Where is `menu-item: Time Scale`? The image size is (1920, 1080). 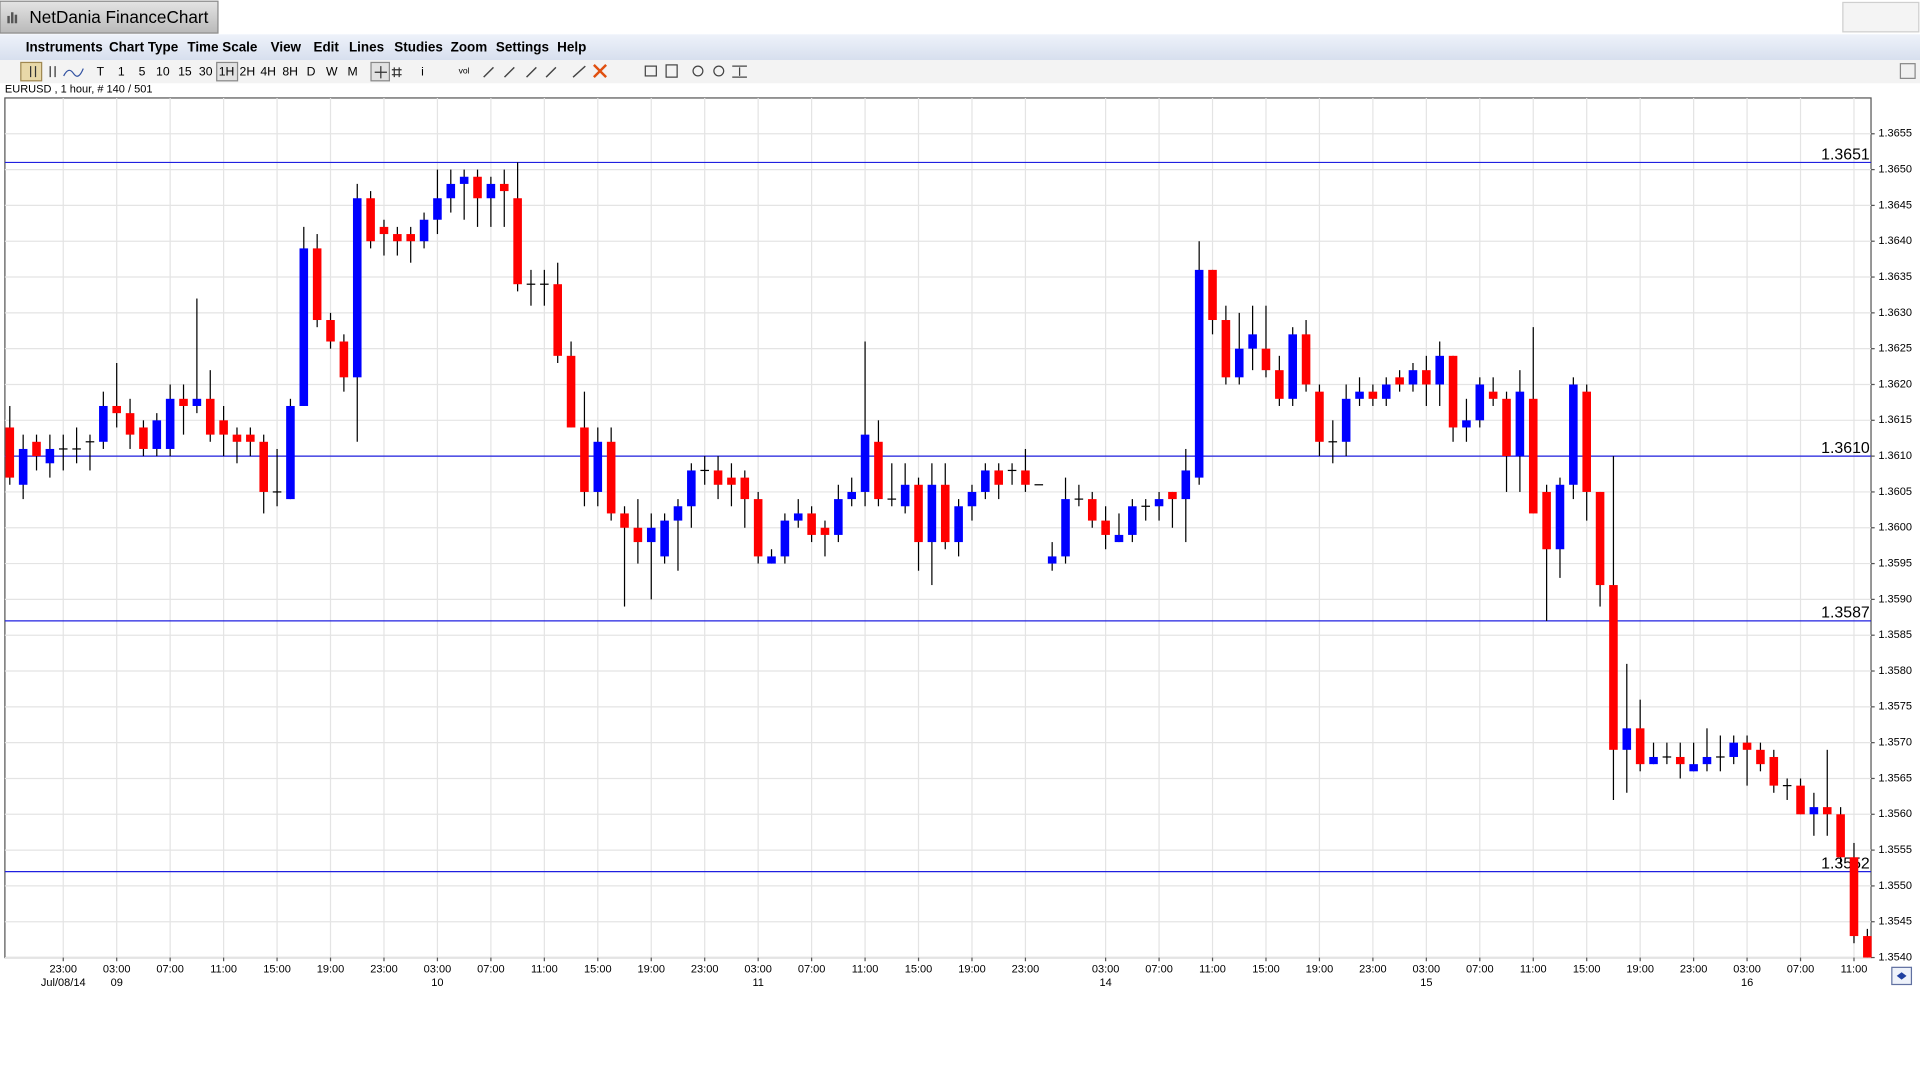 menu-item: Time Scale is located at coordinates (222, 46).